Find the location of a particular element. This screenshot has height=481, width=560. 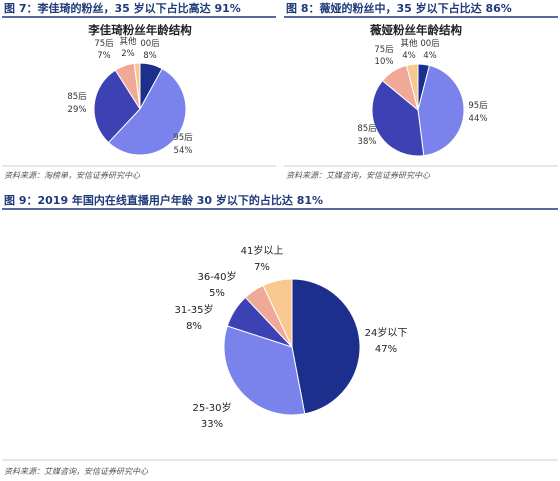

fig8-pct-95: 44% is located at coordinates (478, 119).